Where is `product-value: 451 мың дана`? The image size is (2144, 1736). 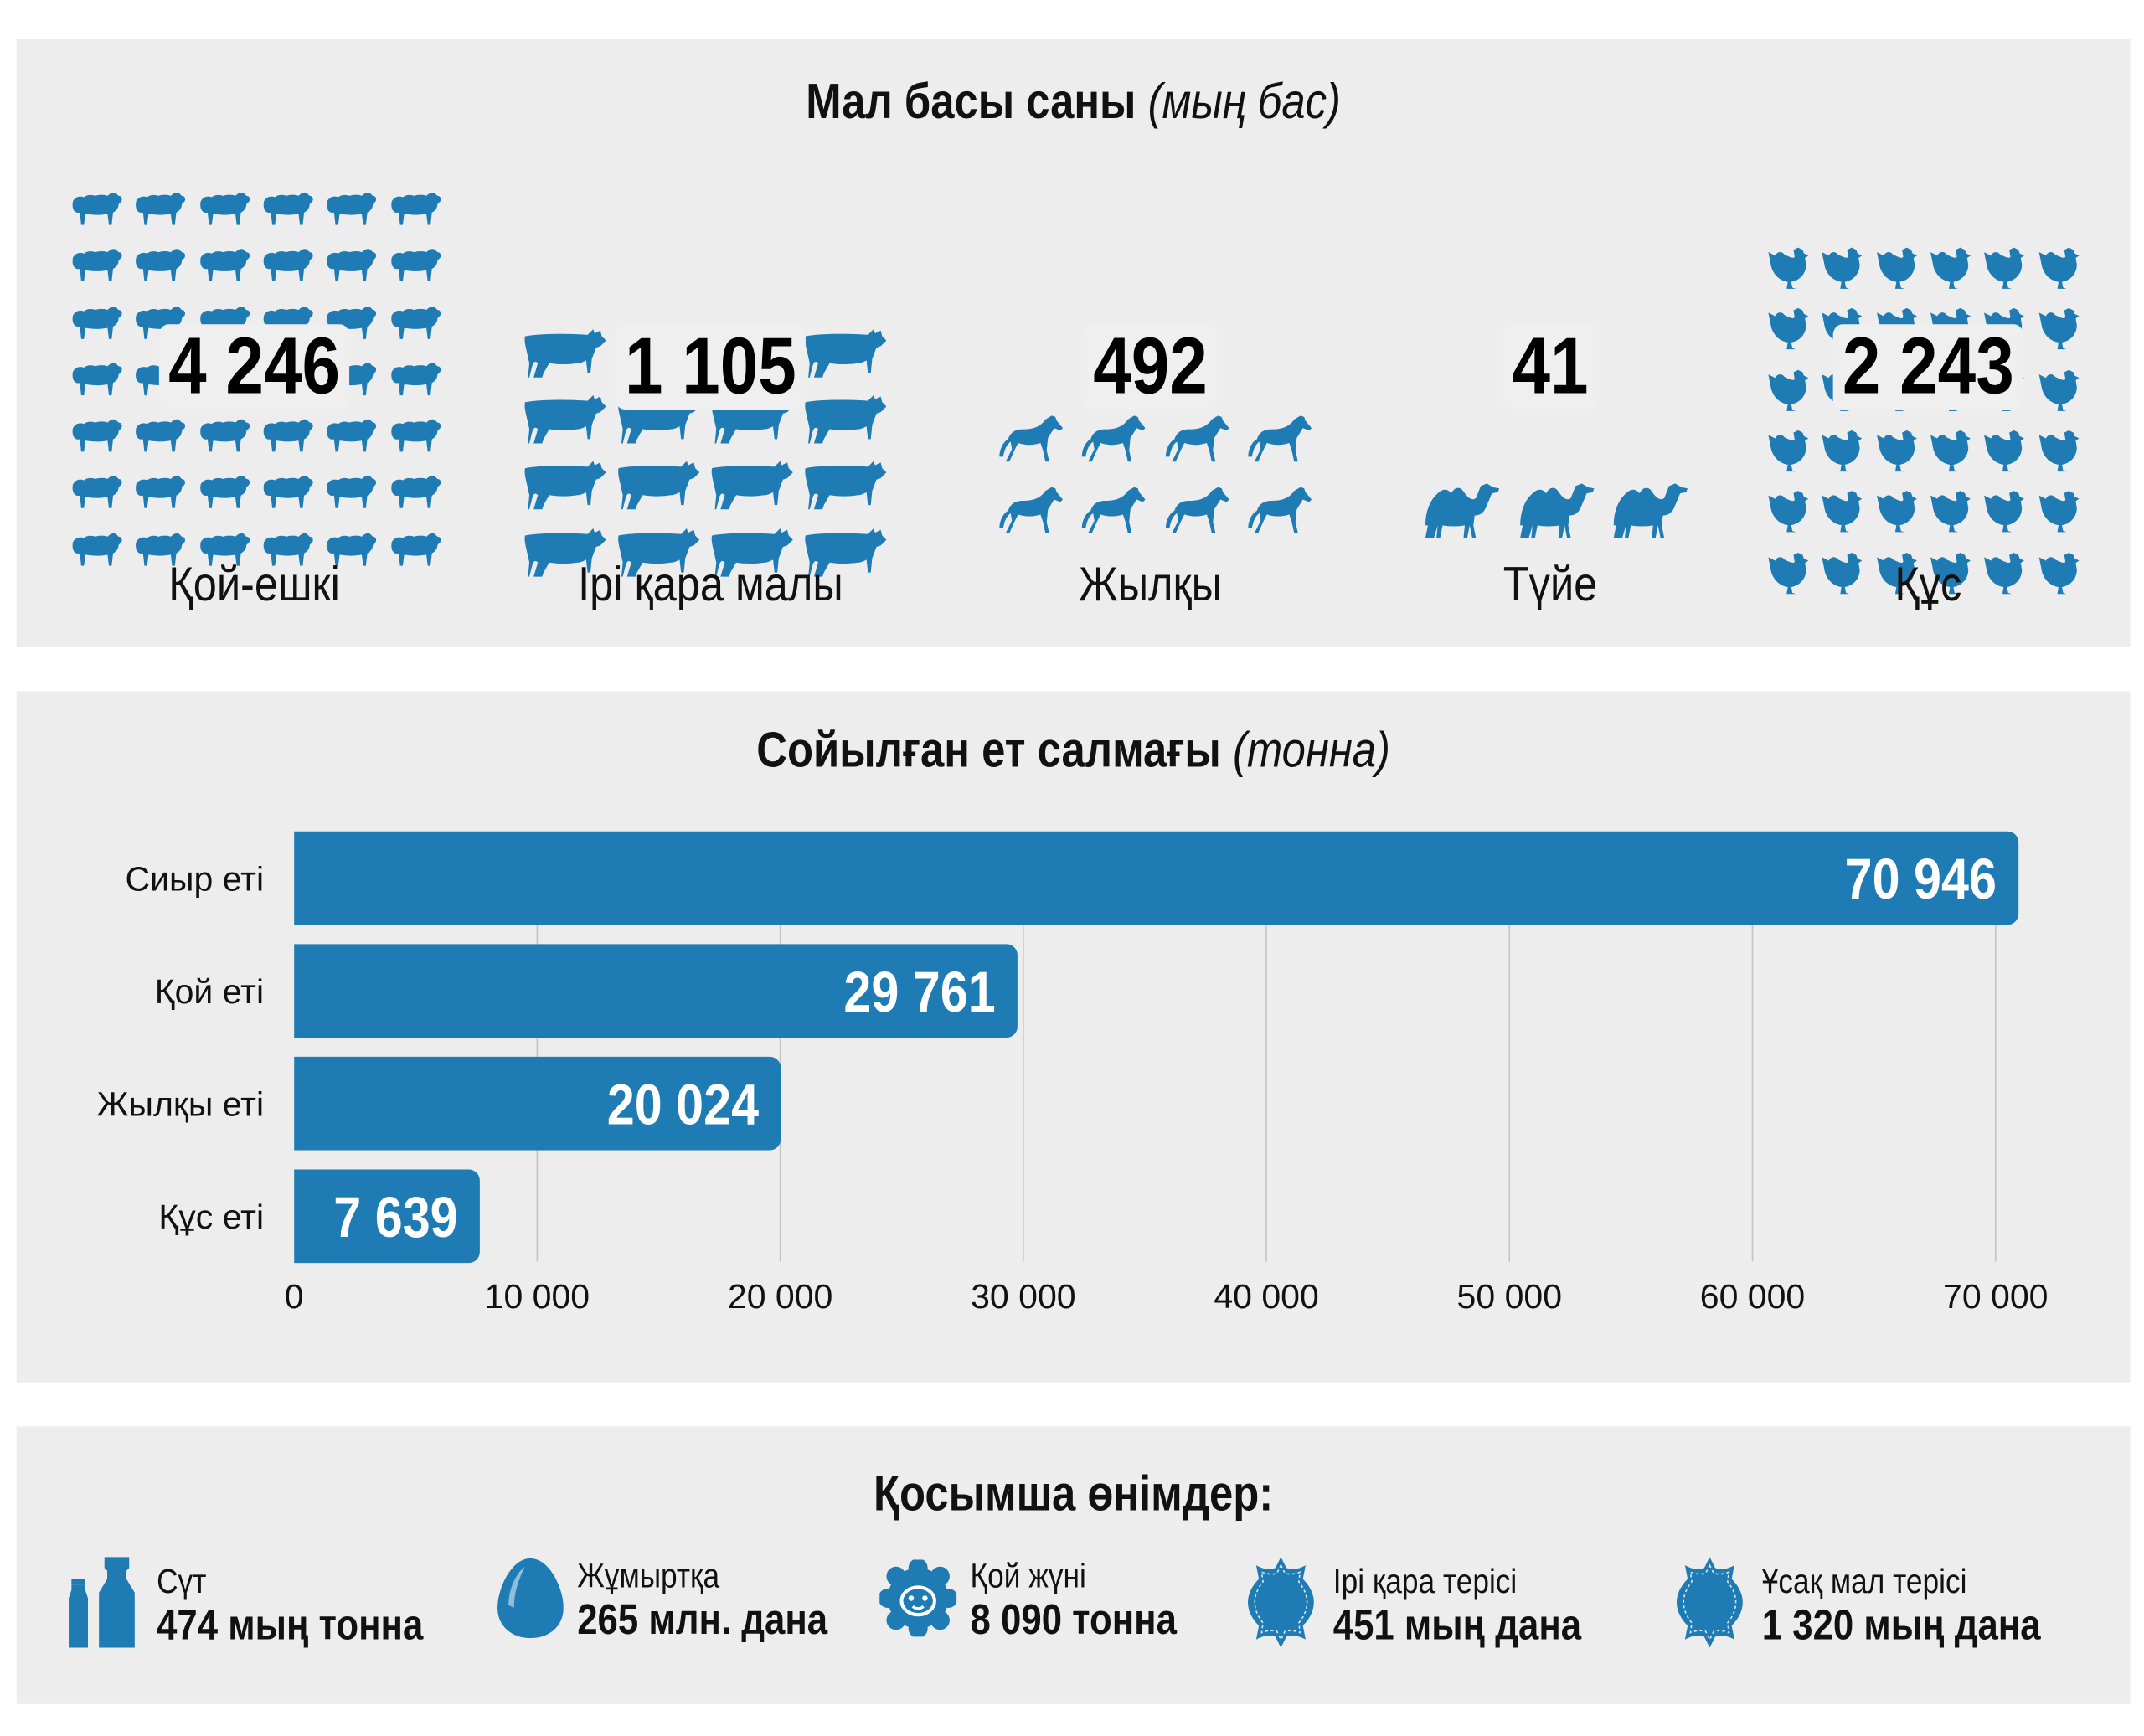 product-value: 451 мың дана is located at coordinates (1457, 1624).